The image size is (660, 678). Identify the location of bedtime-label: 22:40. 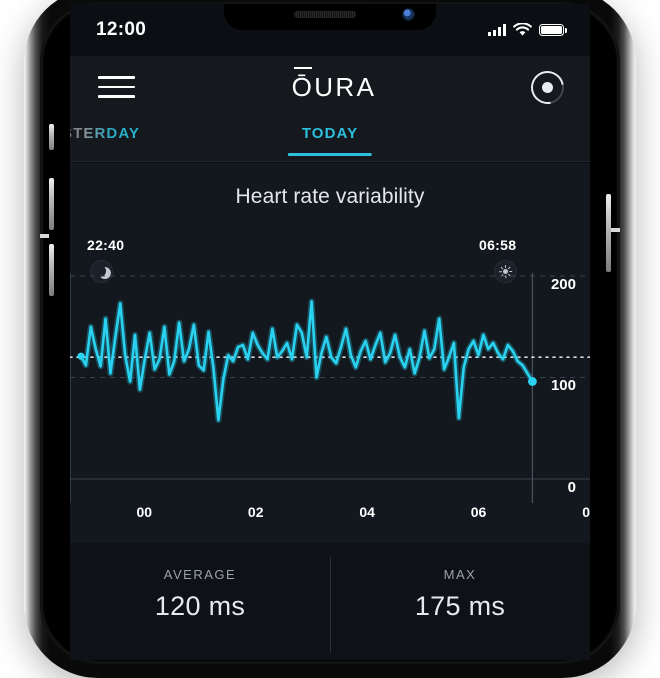
(106, 245).